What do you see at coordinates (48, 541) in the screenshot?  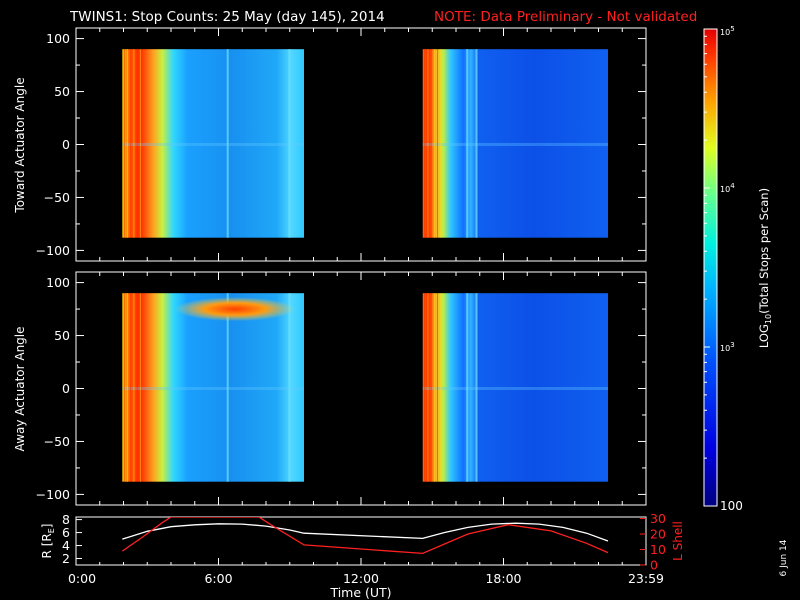 I see `orbit-left-y-label: R [RE]` at bounding box center [48, 541].